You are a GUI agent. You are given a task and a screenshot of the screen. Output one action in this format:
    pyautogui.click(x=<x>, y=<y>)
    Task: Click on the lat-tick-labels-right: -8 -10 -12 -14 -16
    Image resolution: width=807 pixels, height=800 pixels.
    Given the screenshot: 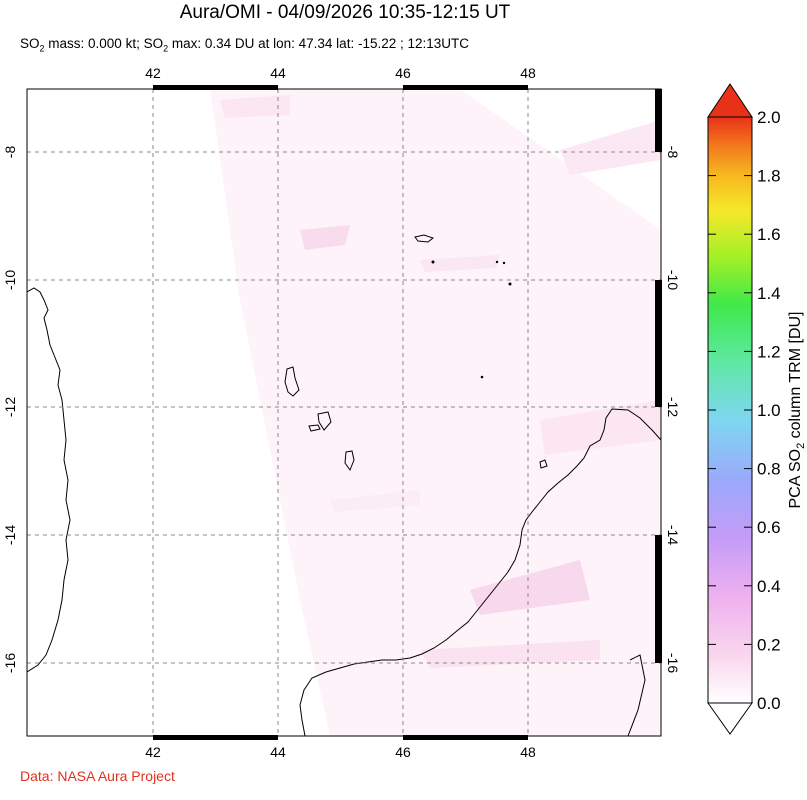 What is the action you would take?
    pyautogui.click(x=673, y=410)
    